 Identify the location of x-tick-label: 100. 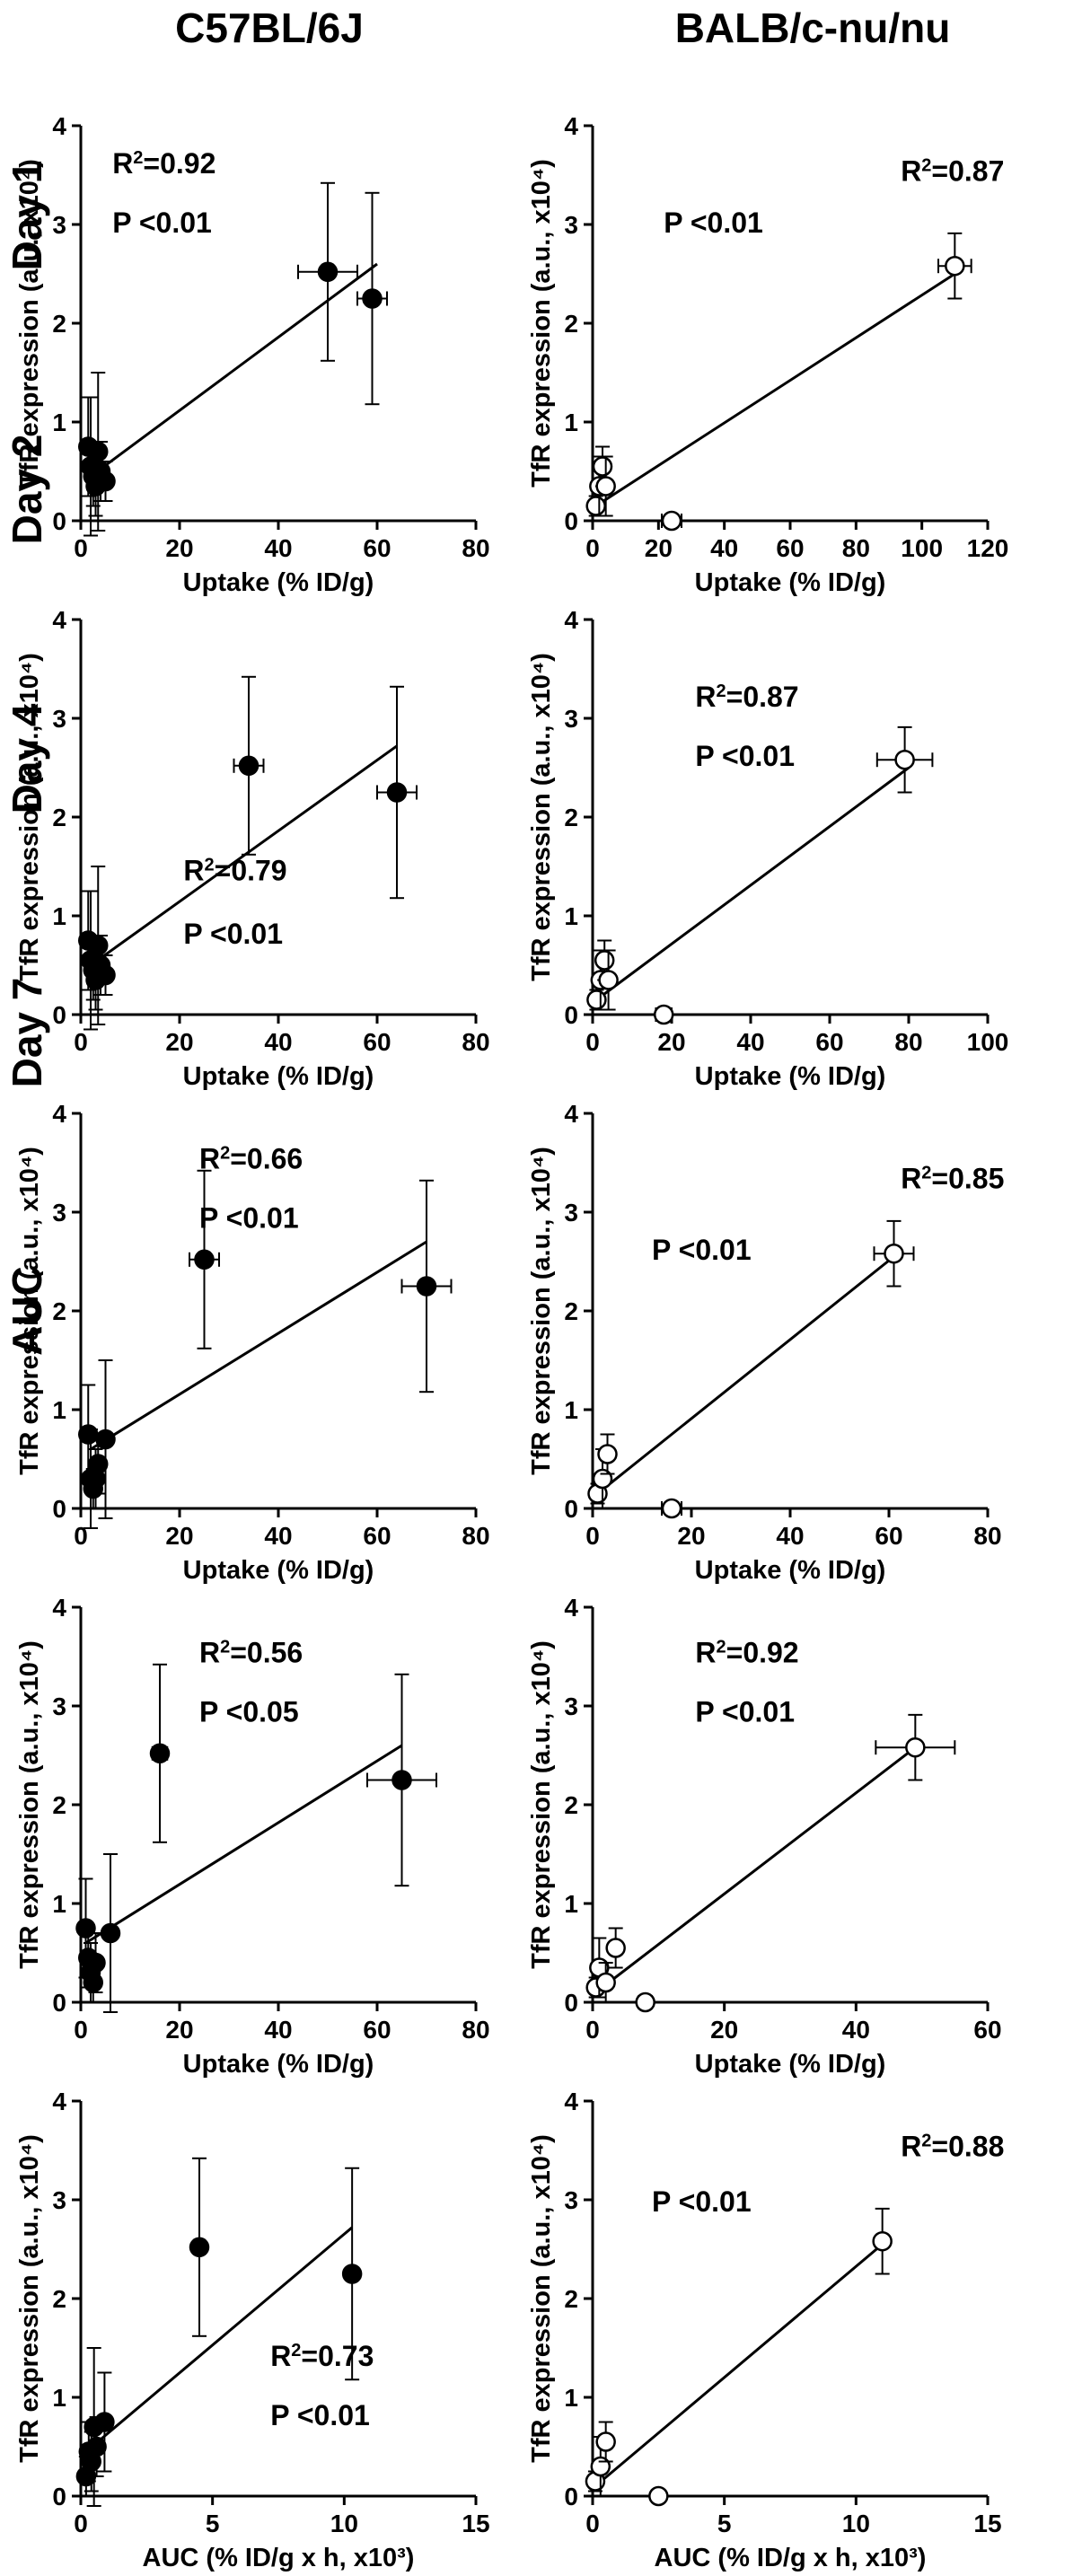
(988, 1042).